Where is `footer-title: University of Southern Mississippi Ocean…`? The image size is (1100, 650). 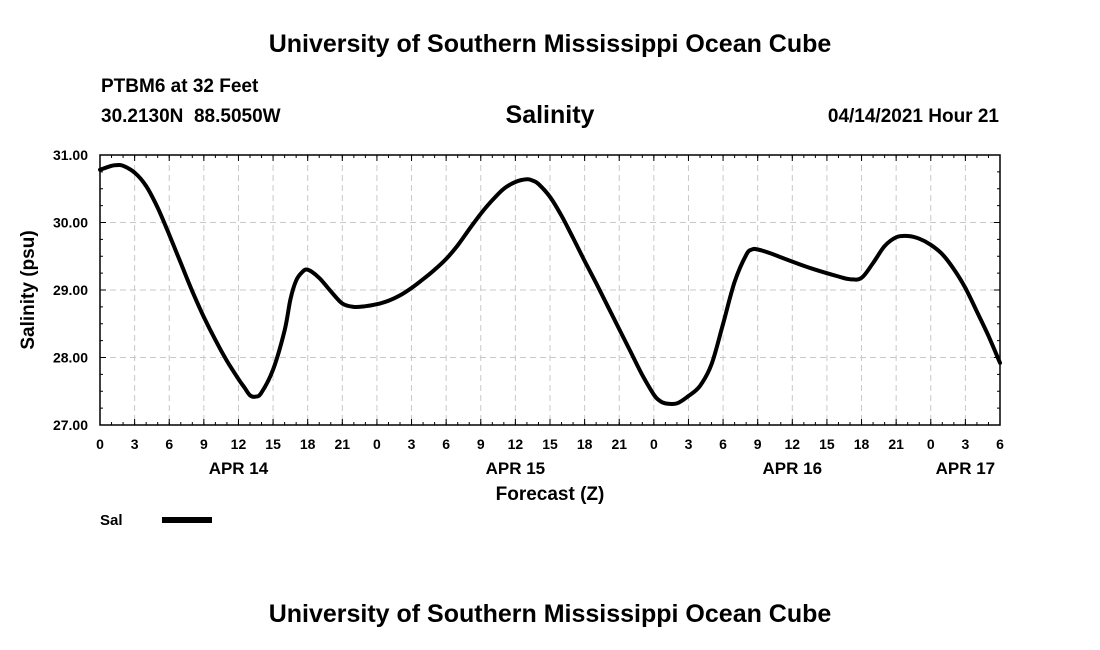 footer-title: University of Southern Mississippi Ocean… is located at coordinates (550, 614).